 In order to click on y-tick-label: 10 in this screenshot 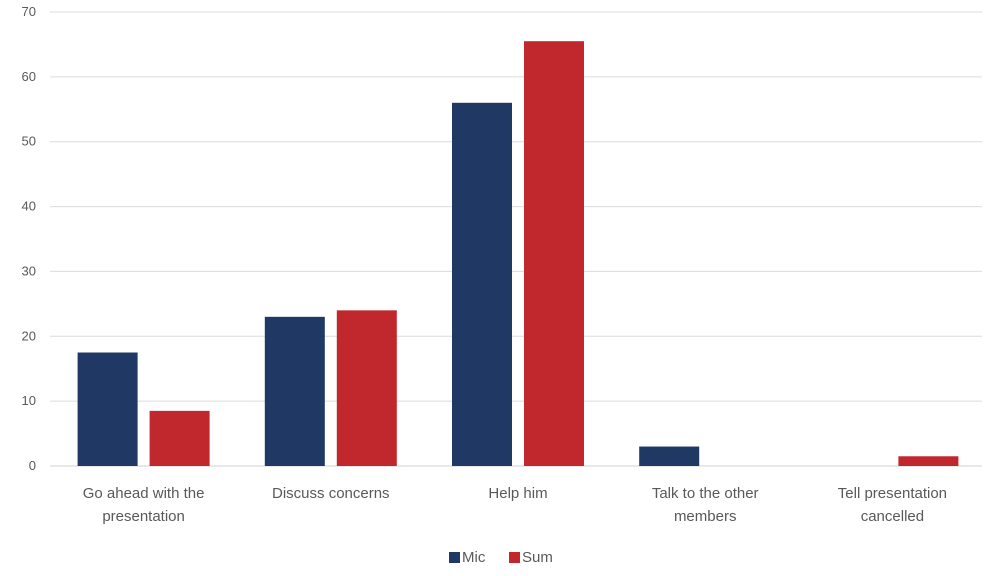, I will do `click(29, 400)`.